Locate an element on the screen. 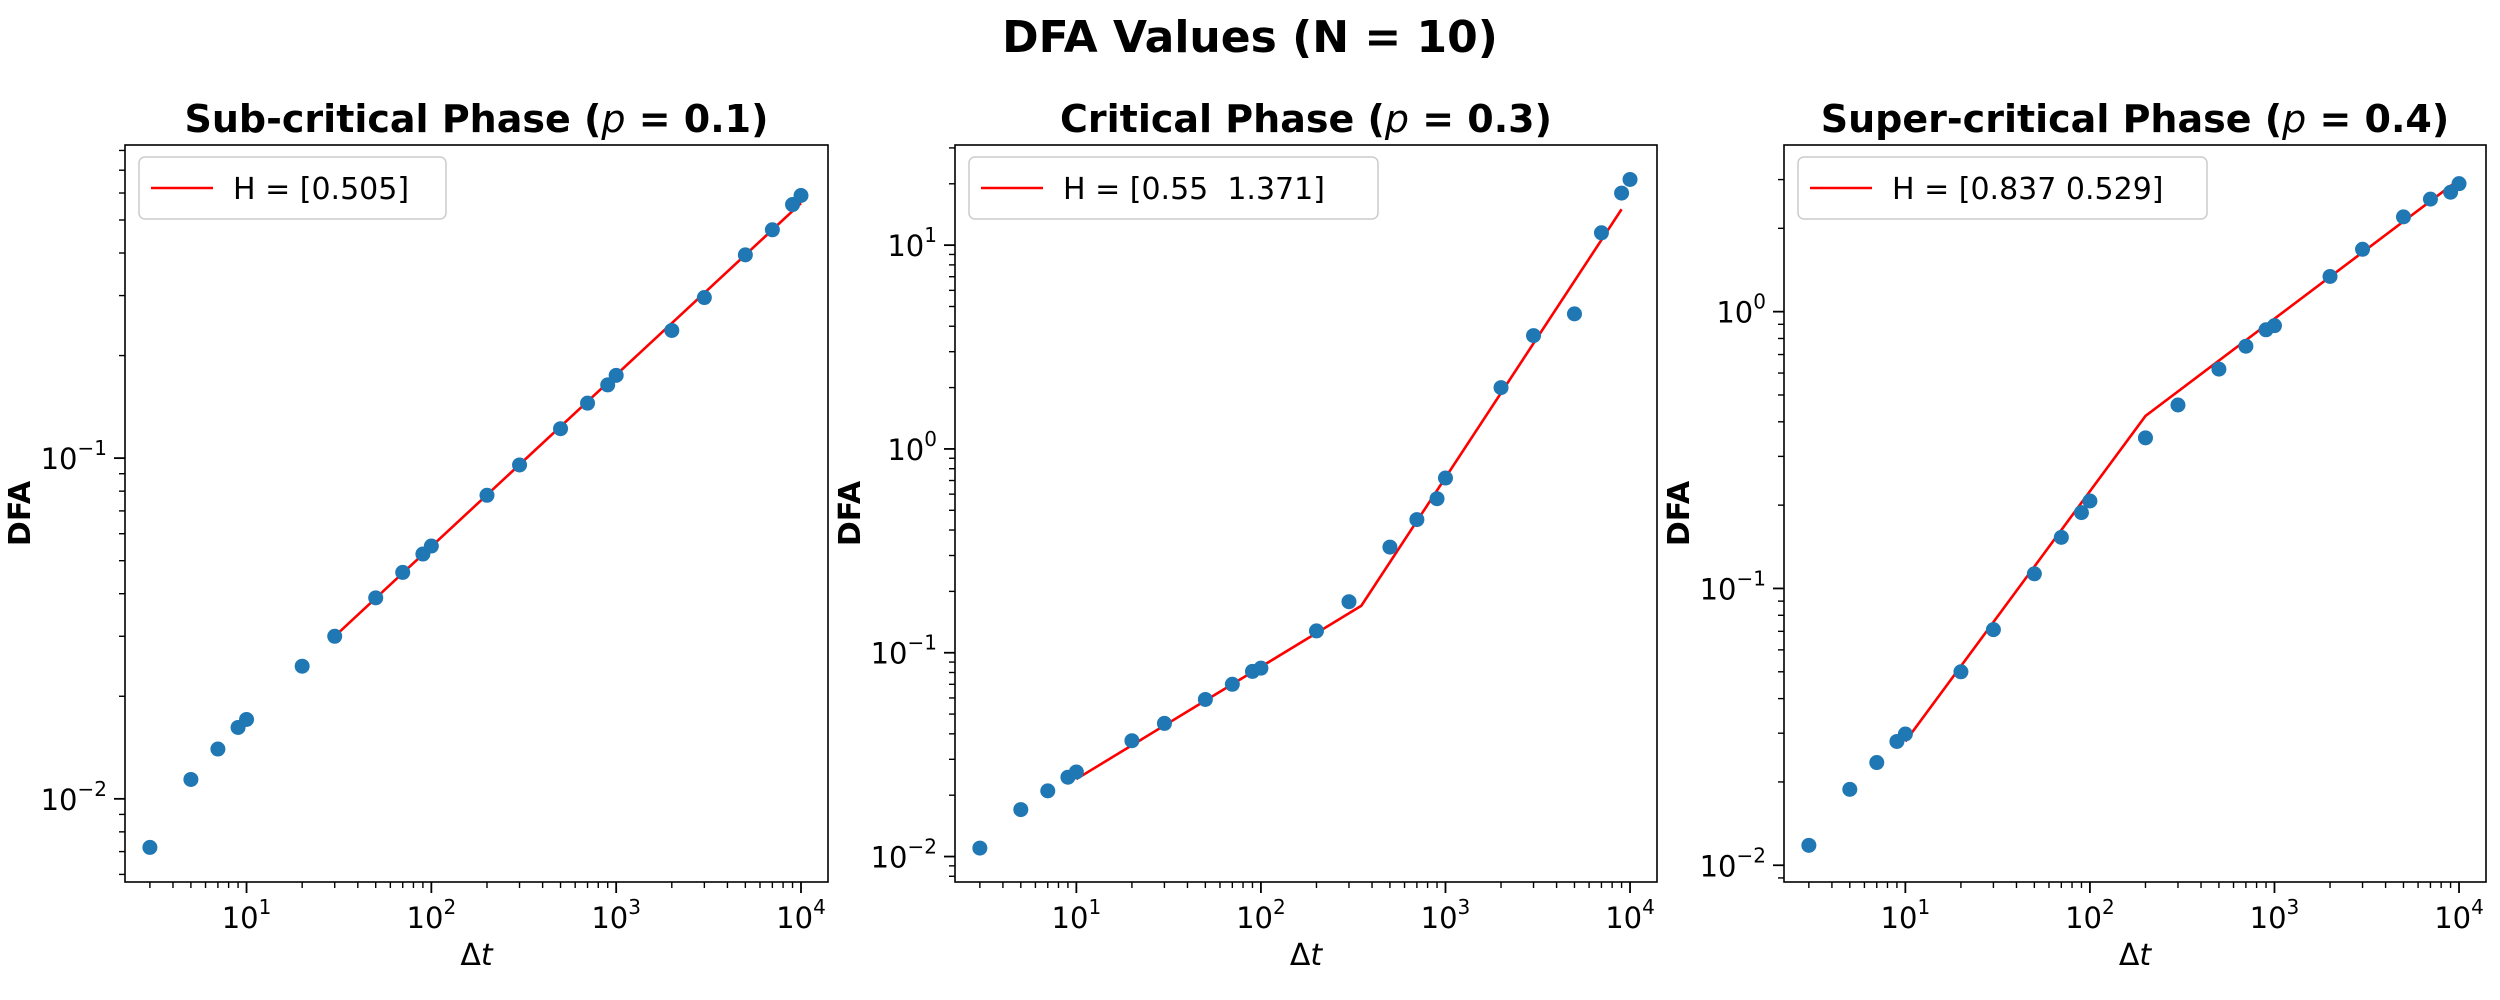  chart-title: Sub-critical Phase (p = 0.1) is located at coordinates (477, 119).